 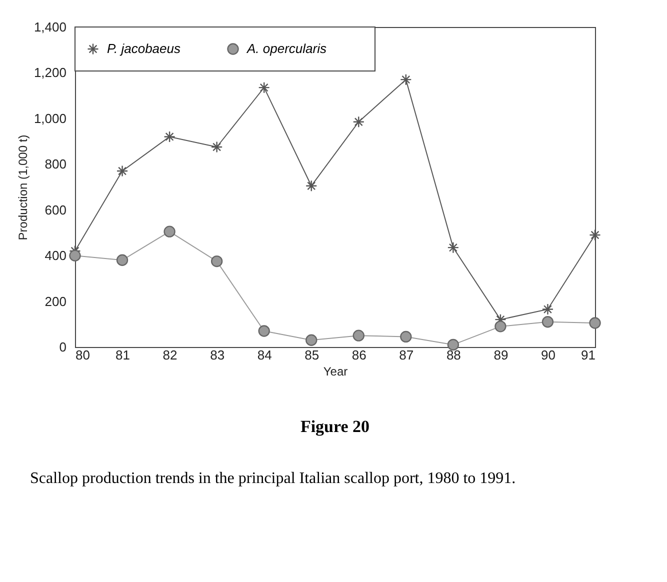 I want to click on legend-label: P. jacobaeus, so click(x=144, y=48).